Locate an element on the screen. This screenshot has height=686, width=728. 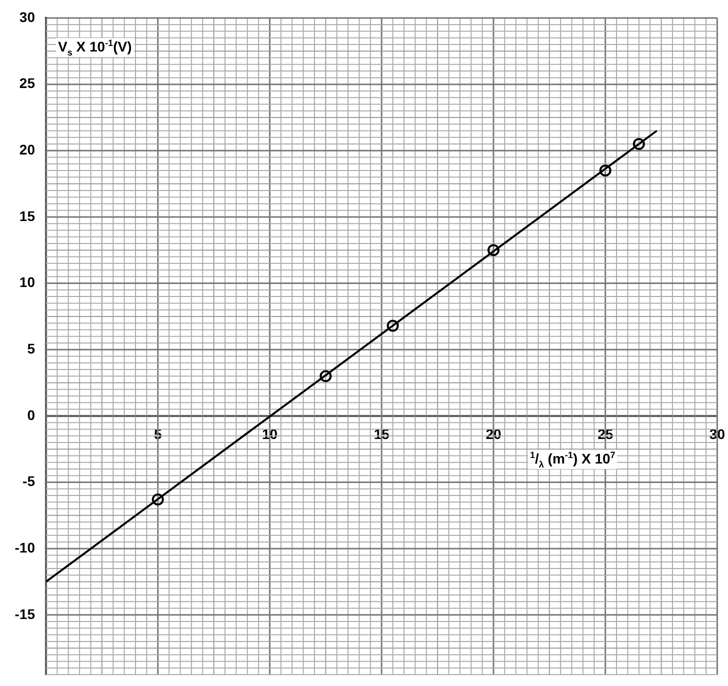
x-tick-label: 20 is located at coordinates (494, 434).